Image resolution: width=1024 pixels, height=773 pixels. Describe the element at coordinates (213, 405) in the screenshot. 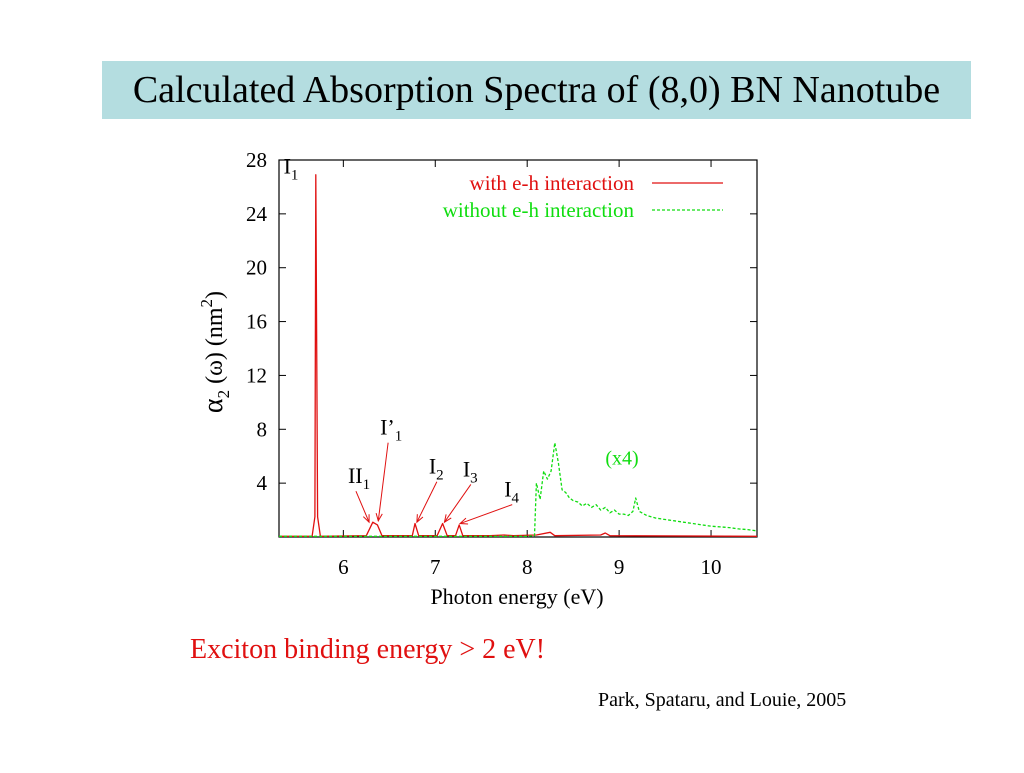

I see `y-axis-label-part: α` at that location.